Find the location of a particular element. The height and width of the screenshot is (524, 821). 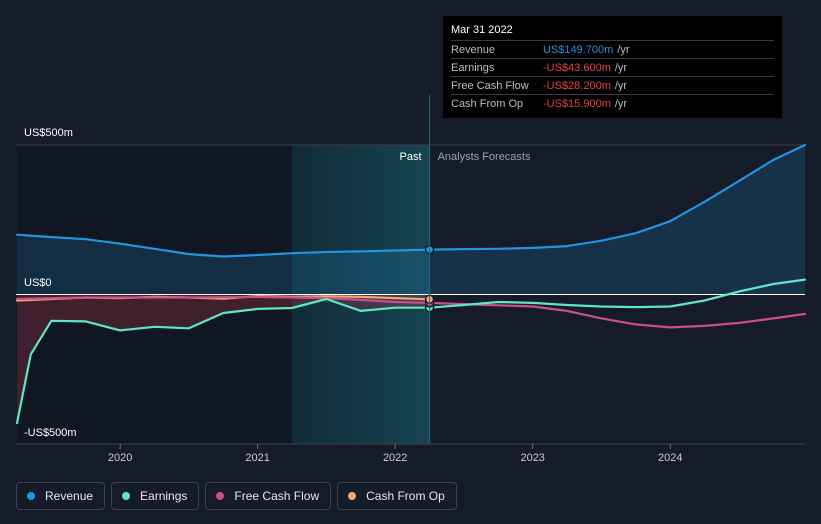

tooltip-label: Earnings is located at coordinates (473, 67).